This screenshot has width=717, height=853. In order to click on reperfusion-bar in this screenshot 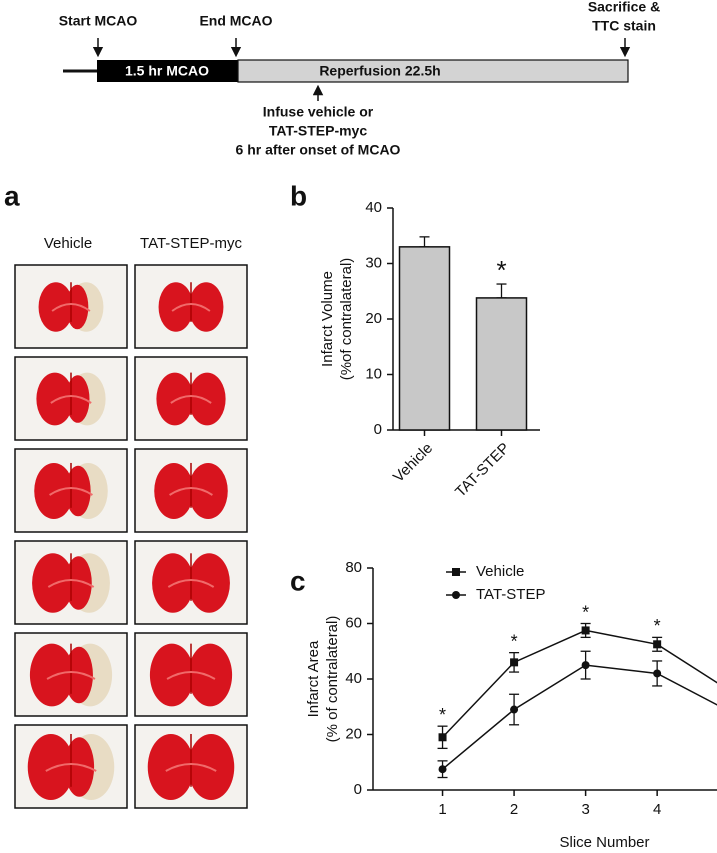, I will do `click(433, 71)`.